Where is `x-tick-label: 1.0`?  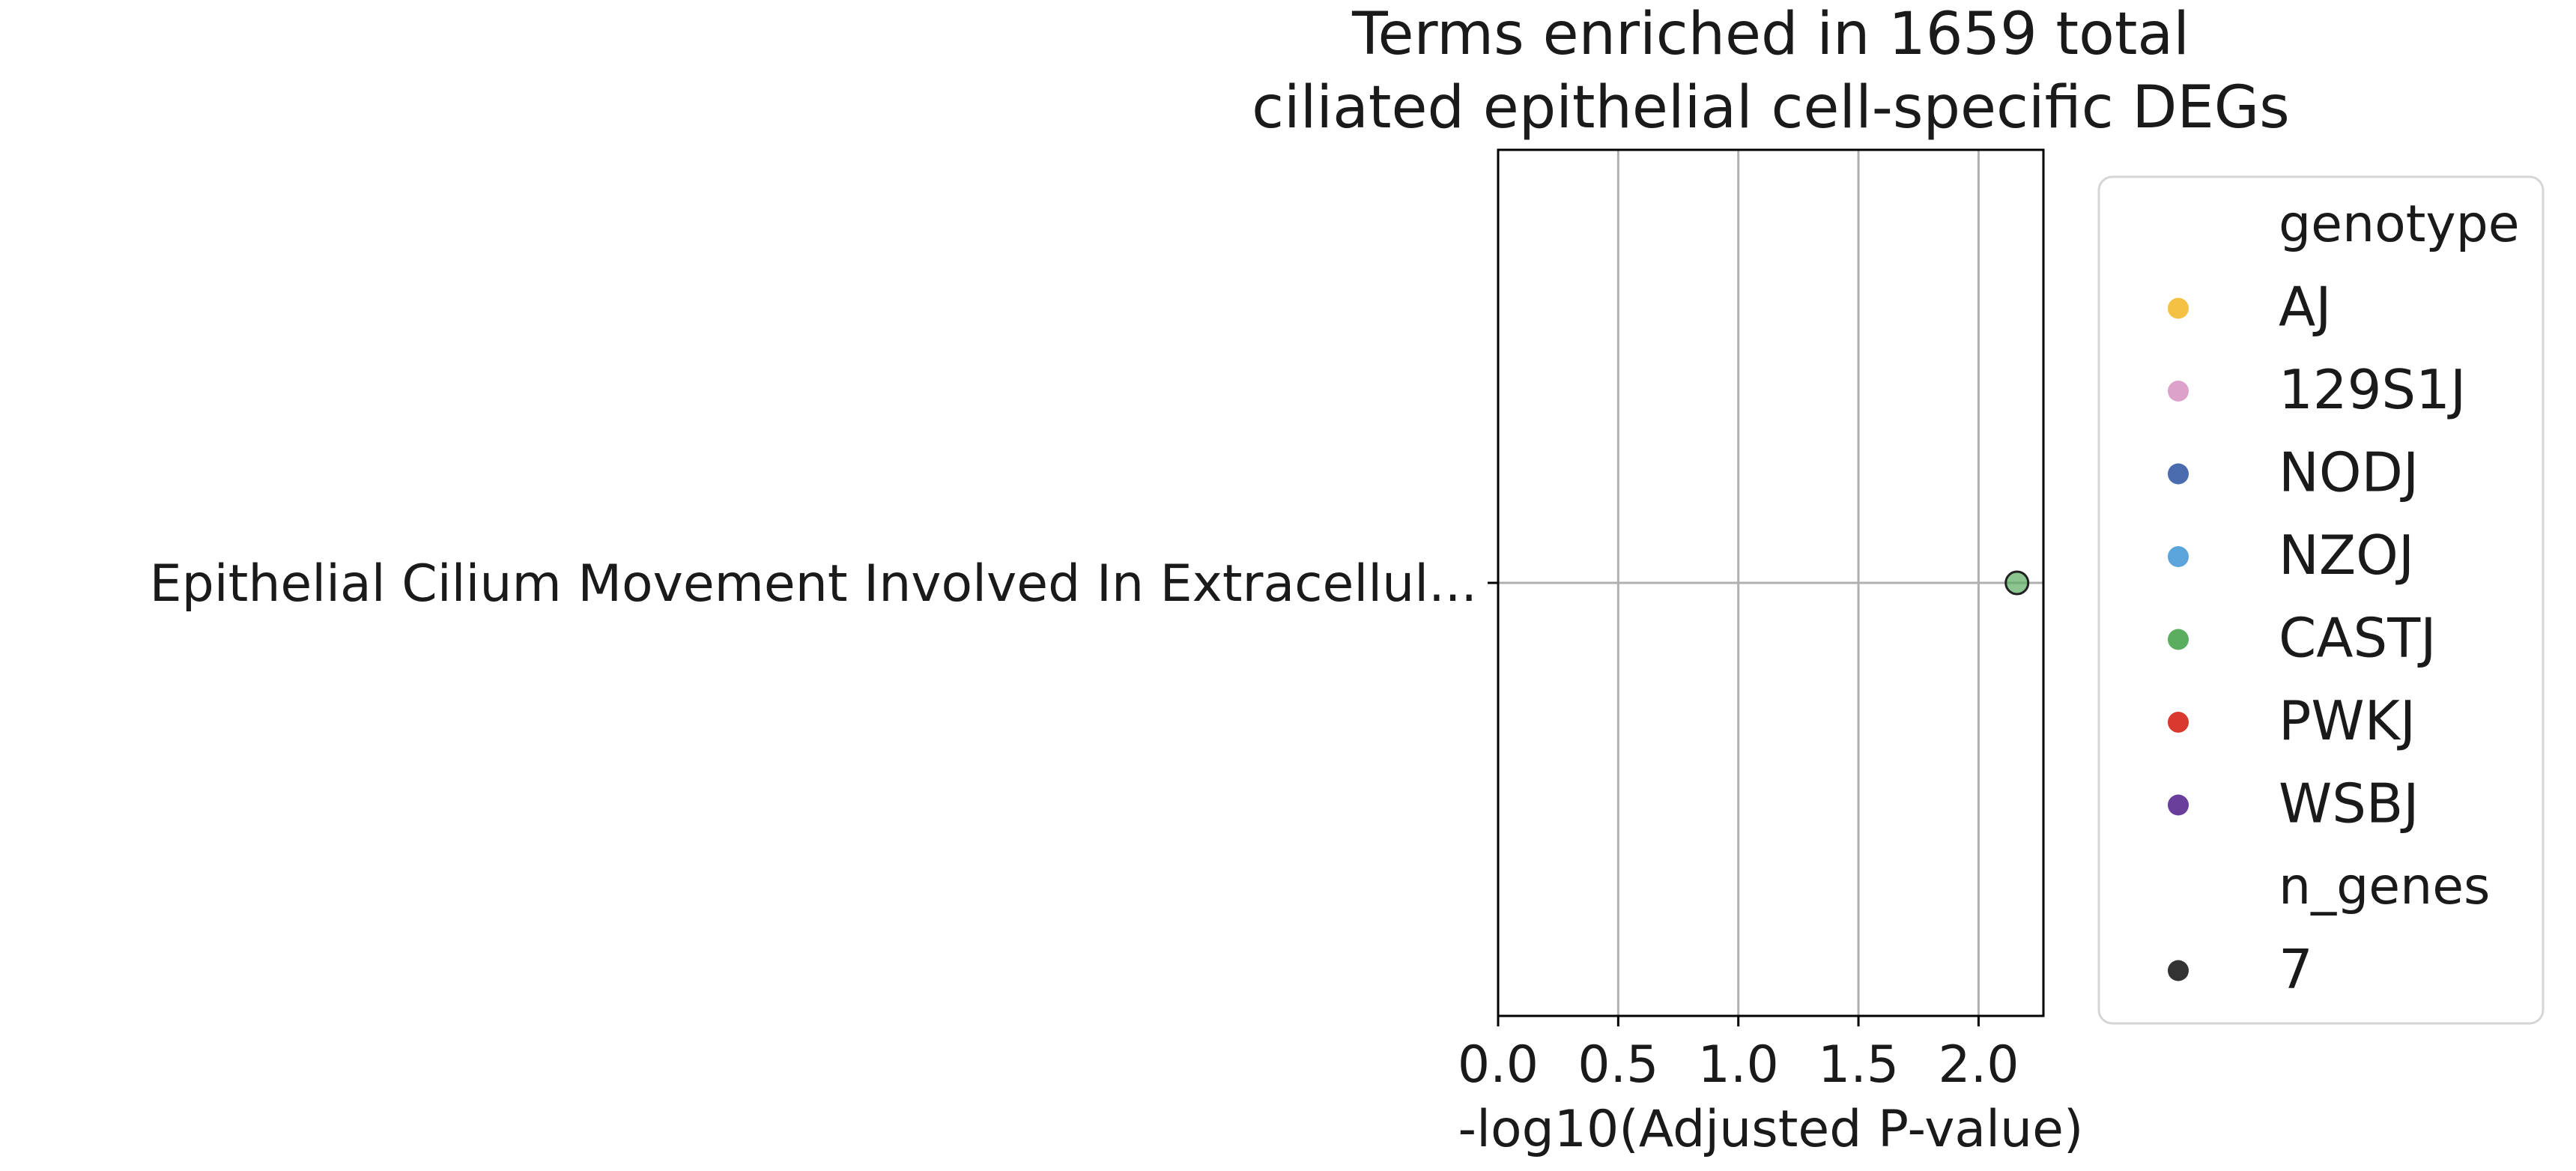
x-tick-label: 1.0 is located at coordinates (1738, 1065).